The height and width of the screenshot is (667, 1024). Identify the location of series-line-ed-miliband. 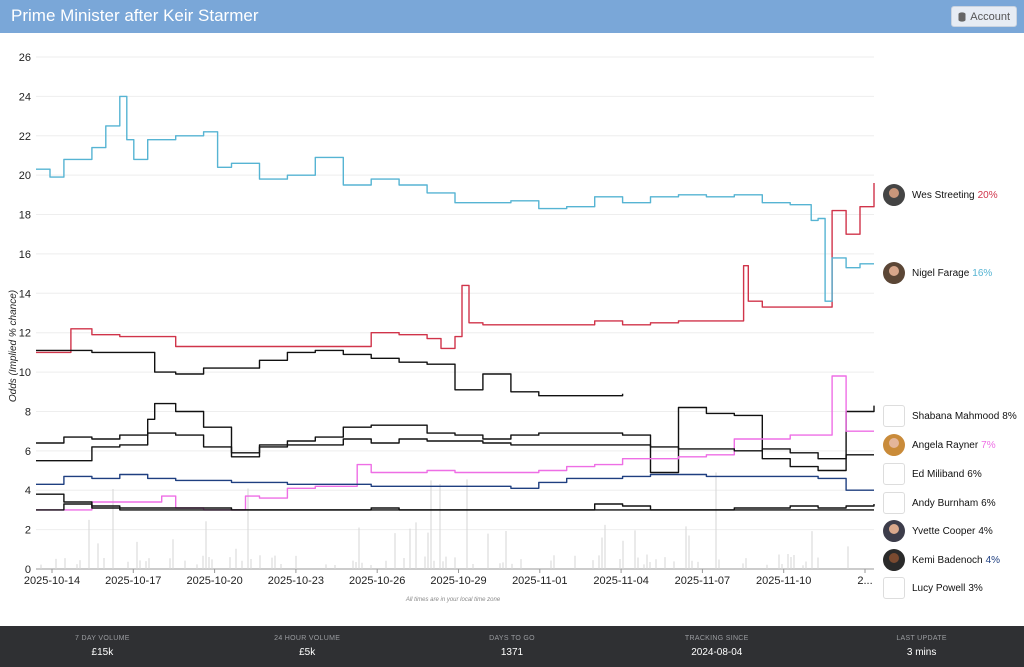
(455, 446).